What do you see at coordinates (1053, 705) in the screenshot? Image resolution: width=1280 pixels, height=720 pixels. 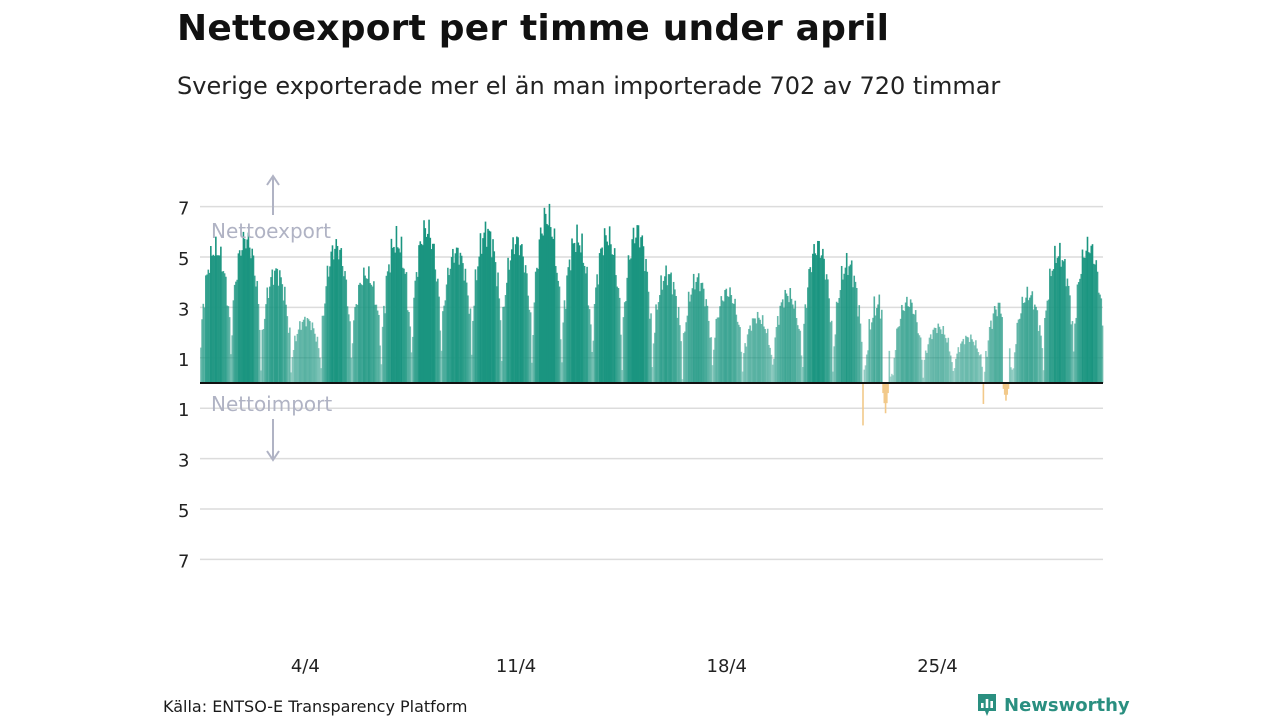 I see `brand: Newsworthy` at bounding box center [1053, 705].